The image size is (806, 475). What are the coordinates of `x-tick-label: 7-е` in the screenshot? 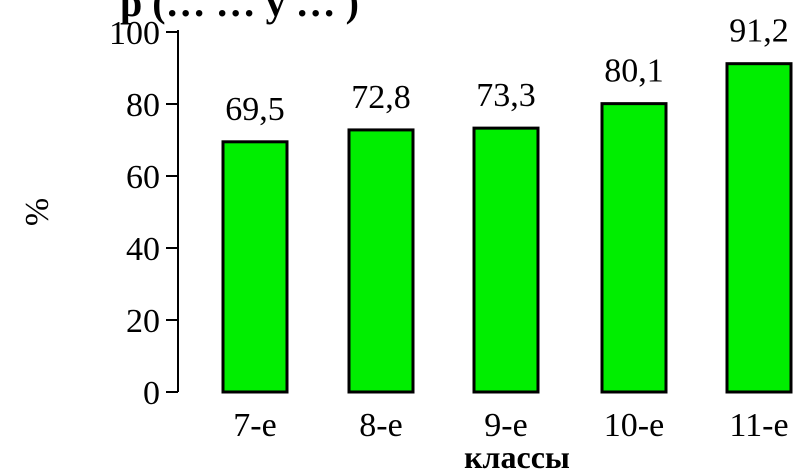 It's located at (254, 425).